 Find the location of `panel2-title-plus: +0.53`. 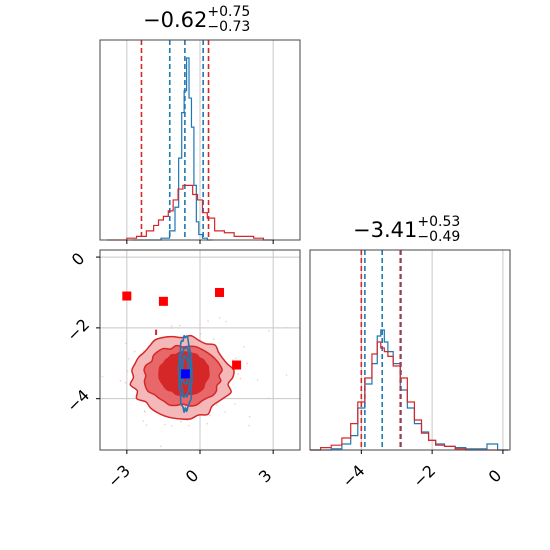

panel2-title-plus: +0.53 is located at coordinates (439, 222).